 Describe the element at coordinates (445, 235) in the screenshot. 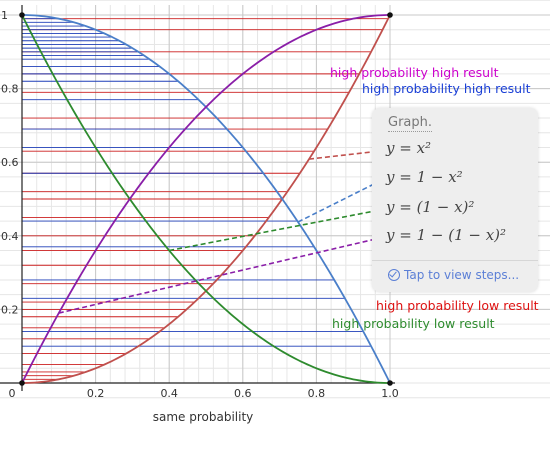

I see `formula-4: y = 1 − (1 − x)²` at that location.